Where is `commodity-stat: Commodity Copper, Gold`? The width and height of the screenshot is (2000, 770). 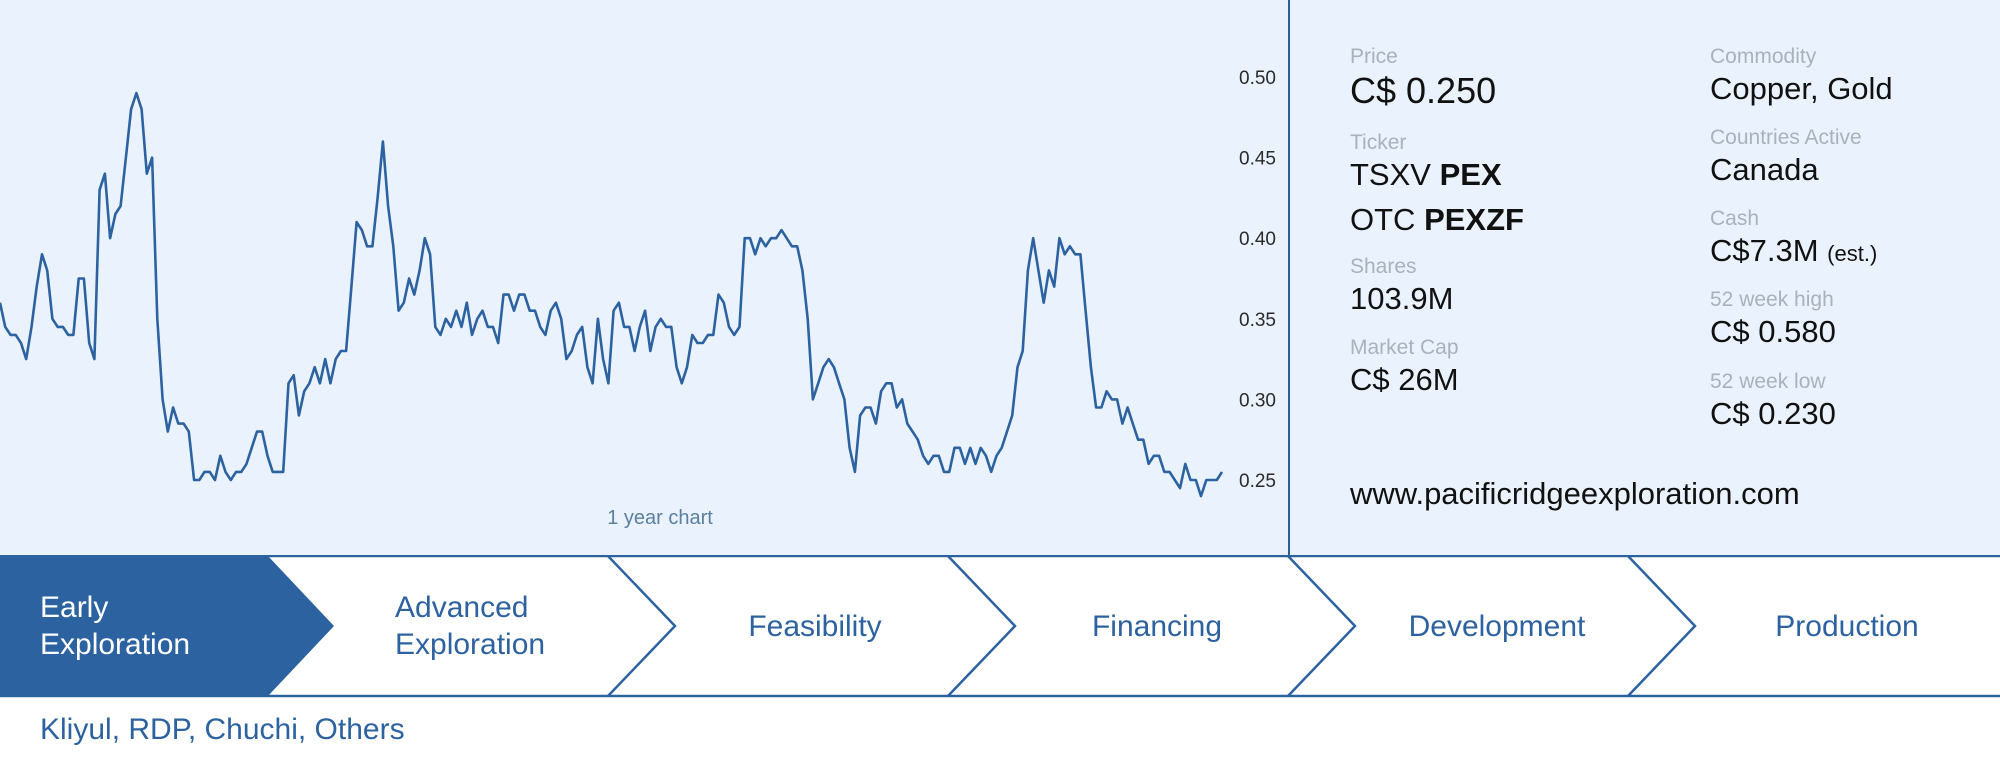 commodity-stat: Commodity Copper, Gold is located at coordinates (1801, 75).